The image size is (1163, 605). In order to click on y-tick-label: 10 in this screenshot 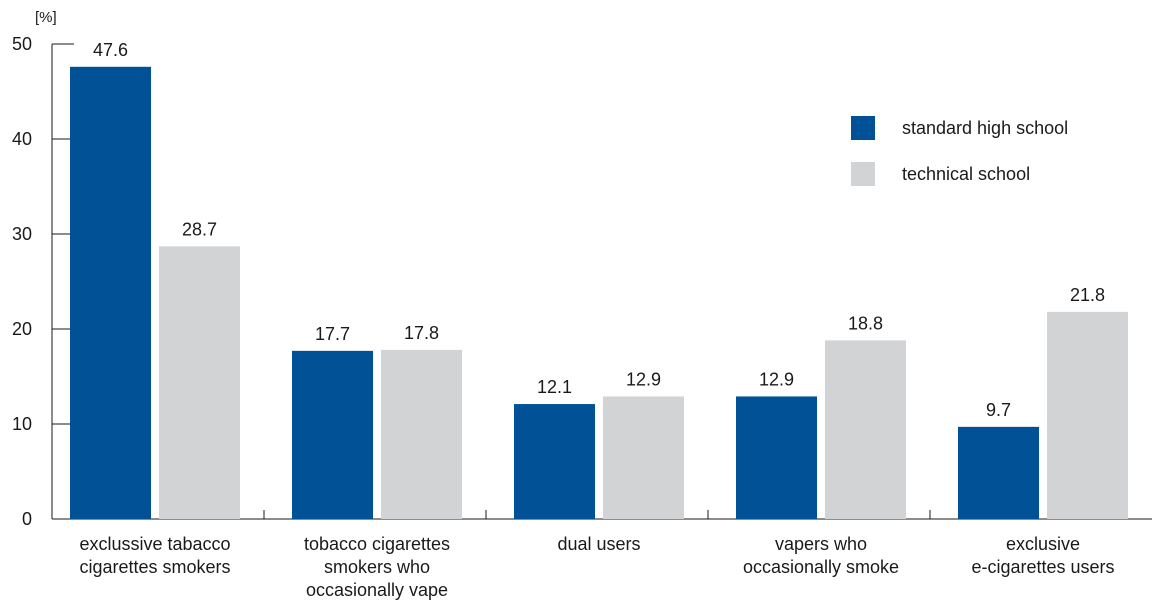, I will do `click(22, 424)`.